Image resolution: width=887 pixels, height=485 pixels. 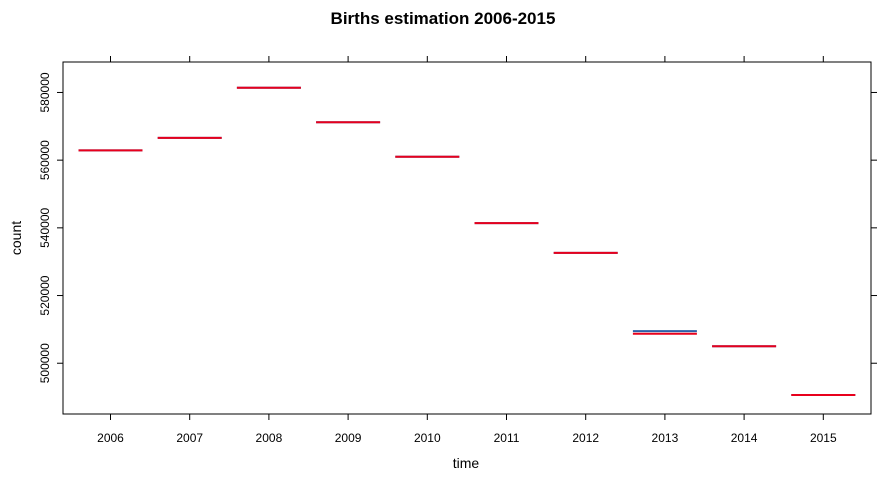 What do you see at coordinates (189, 438) in the screenshot?
I see `x-tick-label: 2007` at bounding box center [189, 438].